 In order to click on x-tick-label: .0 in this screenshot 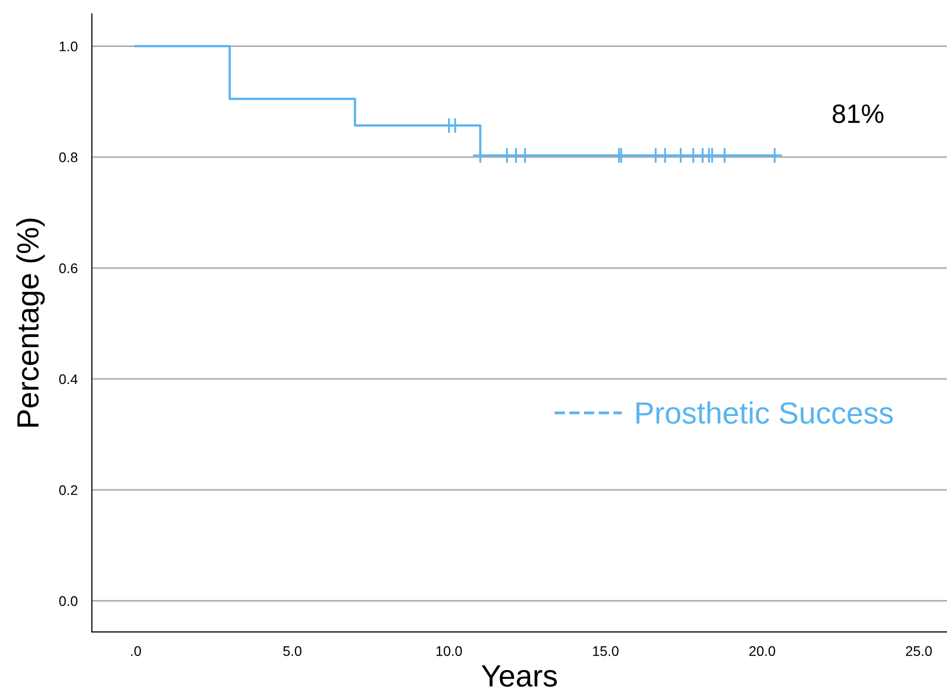, I will do `click(136, 651)`.